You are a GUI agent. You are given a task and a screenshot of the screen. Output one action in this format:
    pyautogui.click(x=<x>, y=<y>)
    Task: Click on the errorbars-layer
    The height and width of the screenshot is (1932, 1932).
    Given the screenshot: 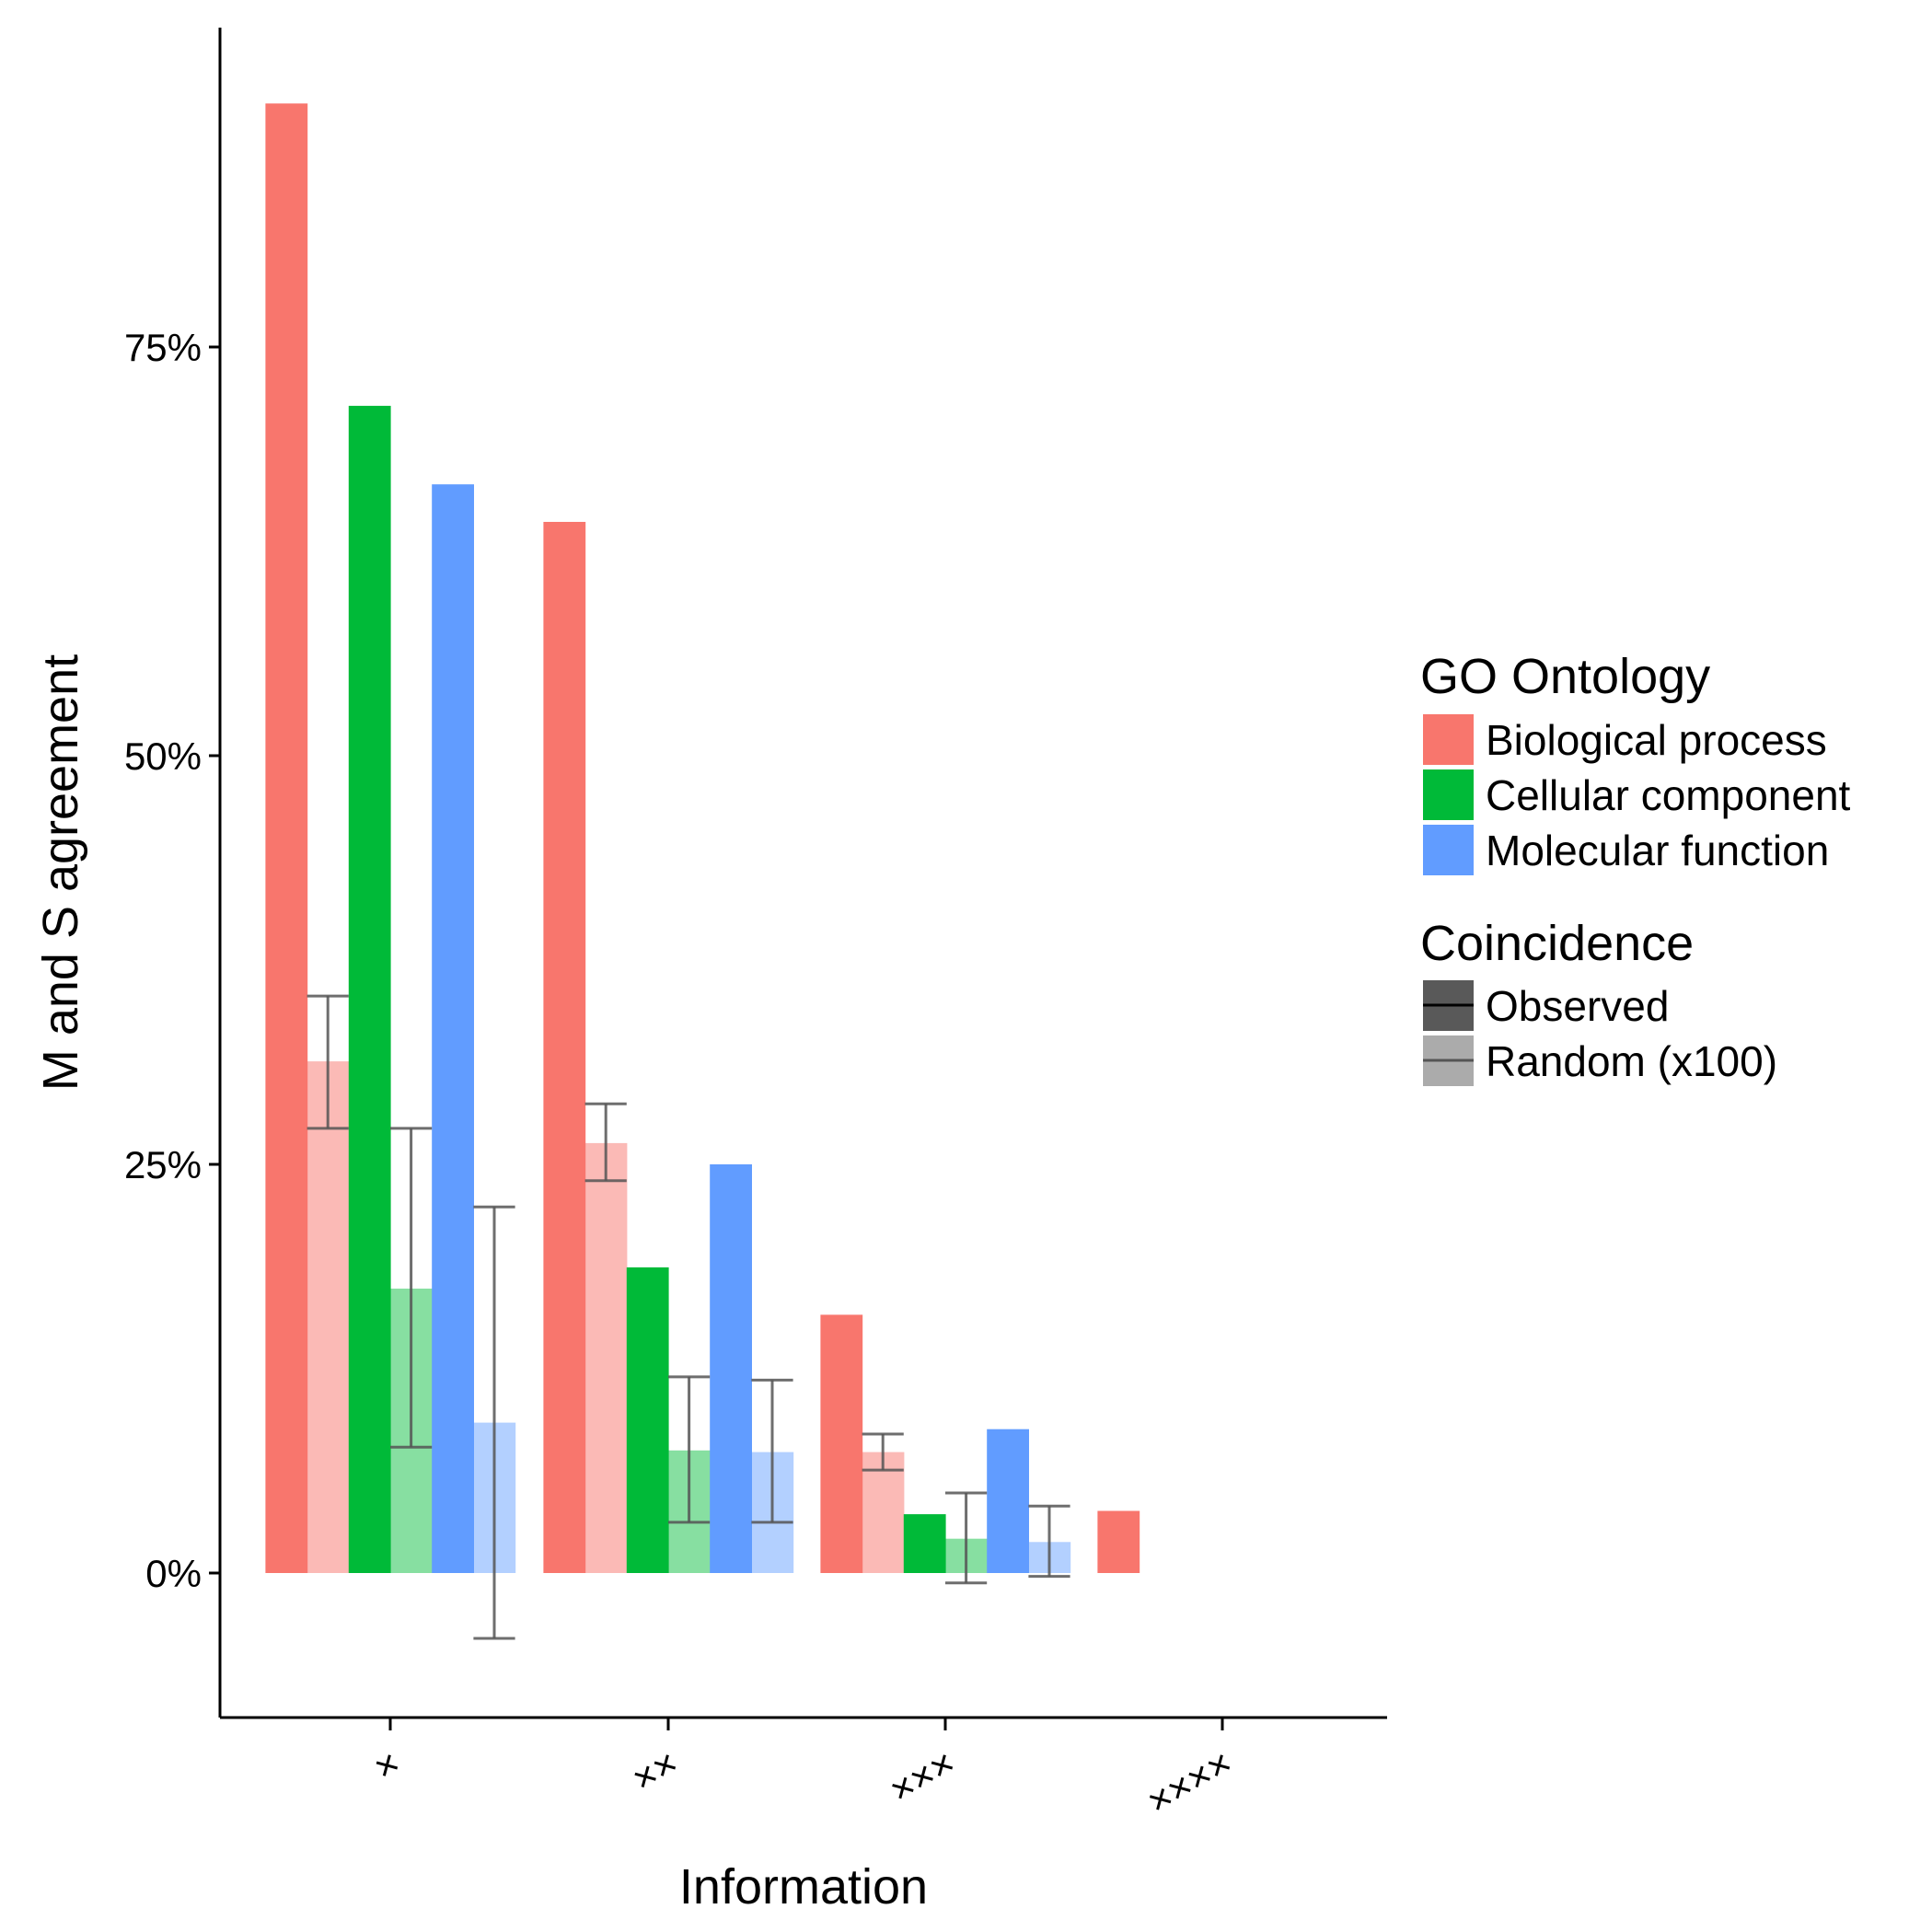 What is the action you would take?
    pyautogui.click(x=689, y=1317)
    